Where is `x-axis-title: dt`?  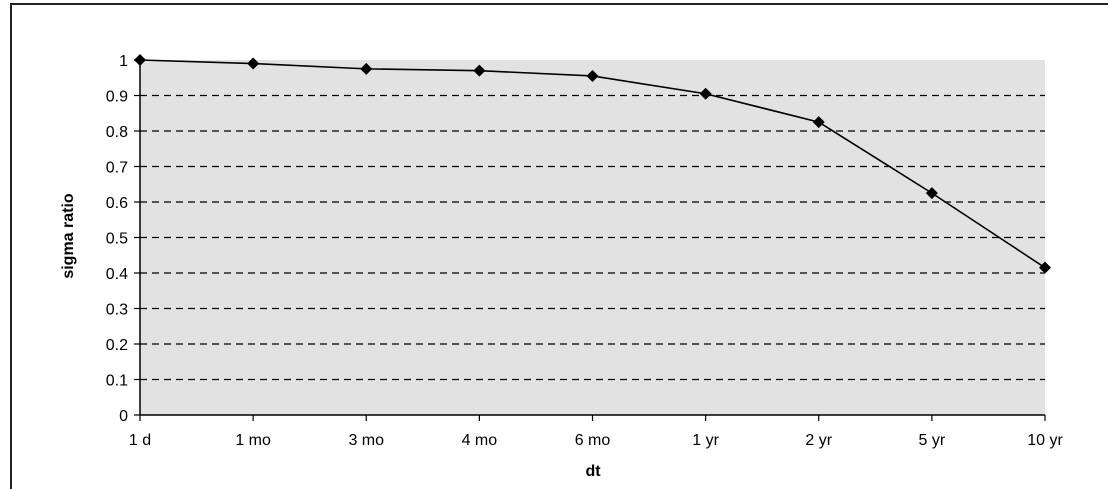 x-axis-title: dt is located at coordinates (593, 471).